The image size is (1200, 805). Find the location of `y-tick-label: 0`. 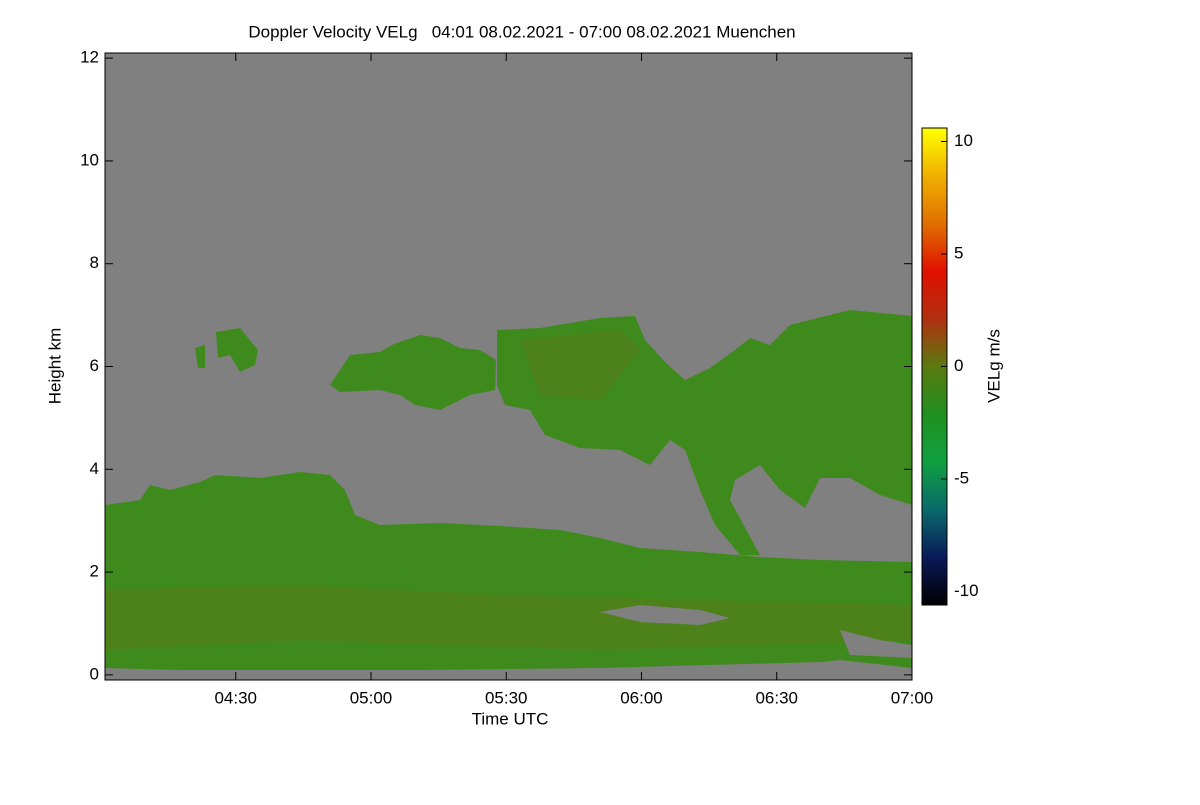

y-tick-label: 0 is located at coordinates (94, 673).